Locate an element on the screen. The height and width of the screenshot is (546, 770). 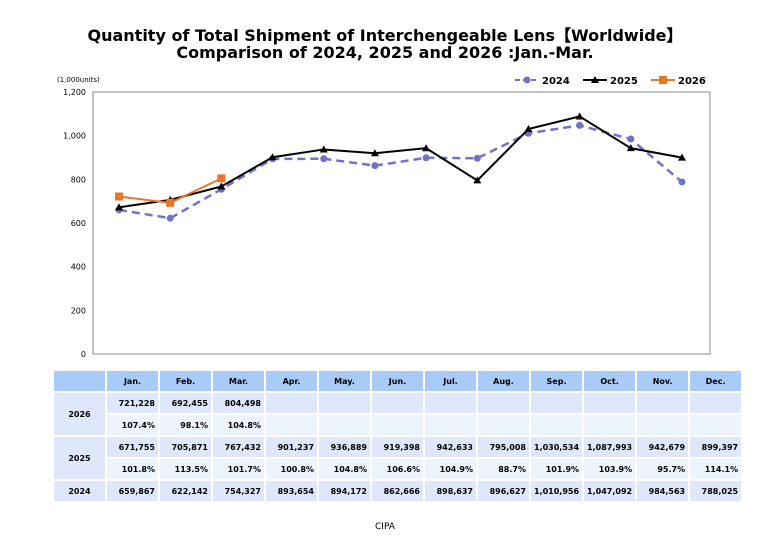
table-cell: 901,237 is located at coordinates (291, 447).